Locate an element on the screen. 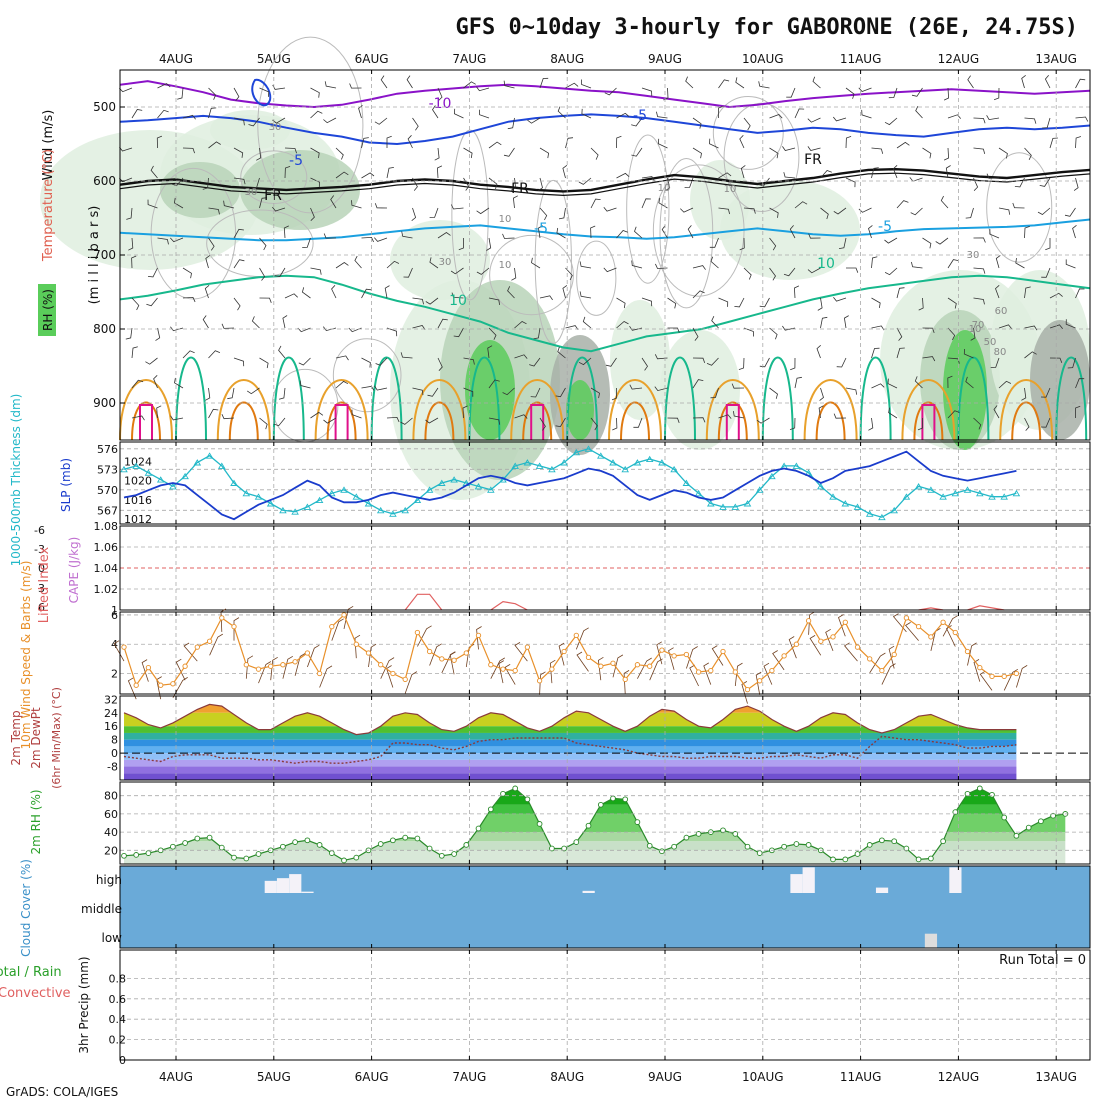  contour-label-17: 60 is located at coordinates (1001, 311).